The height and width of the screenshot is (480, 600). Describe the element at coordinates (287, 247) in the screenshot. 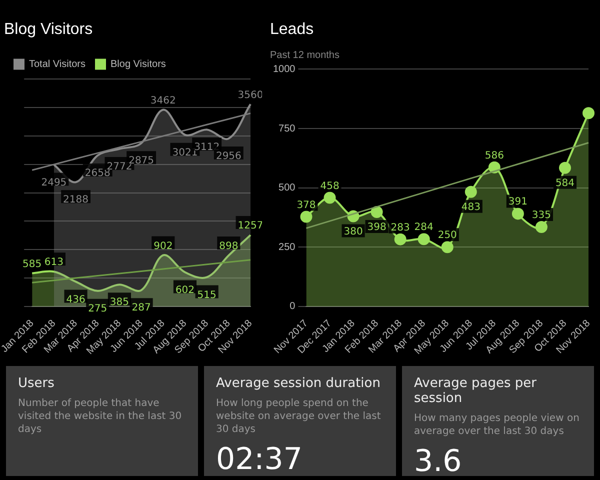

I see `y-tick-label: 250` at that location.